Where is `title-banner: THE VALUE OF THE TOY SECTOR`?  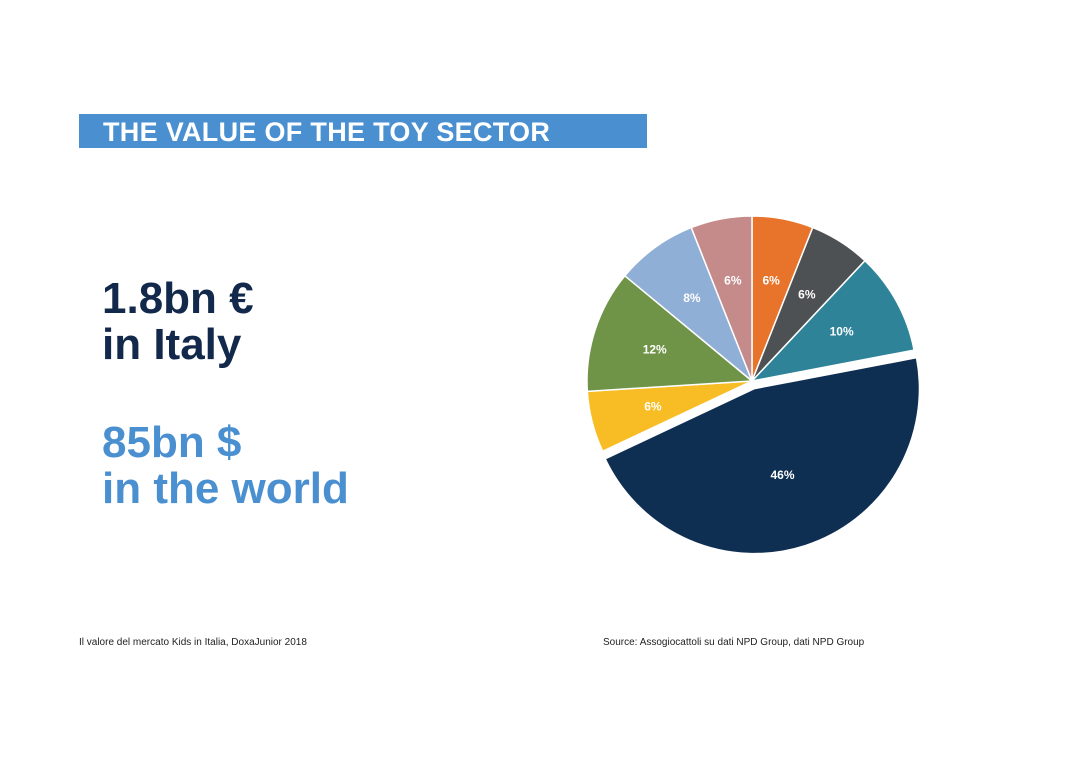 title-banner: THE VALUE OF THE TOY SECTOR is located at coordinates (363, 131).